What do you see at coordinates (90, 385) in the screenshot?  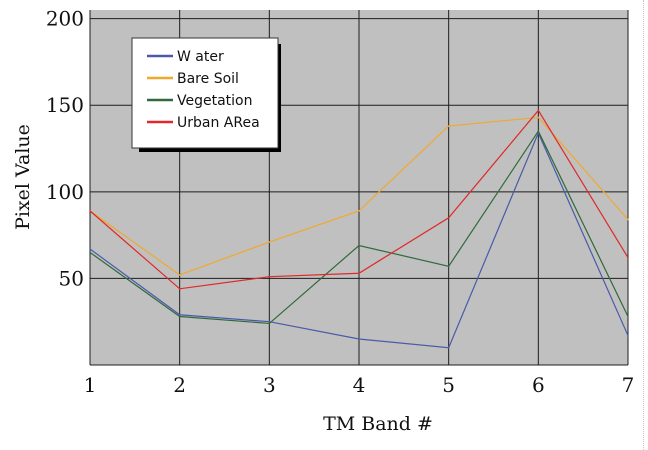 I see `x-tick-label: 1` at bounding box center [90, 385].